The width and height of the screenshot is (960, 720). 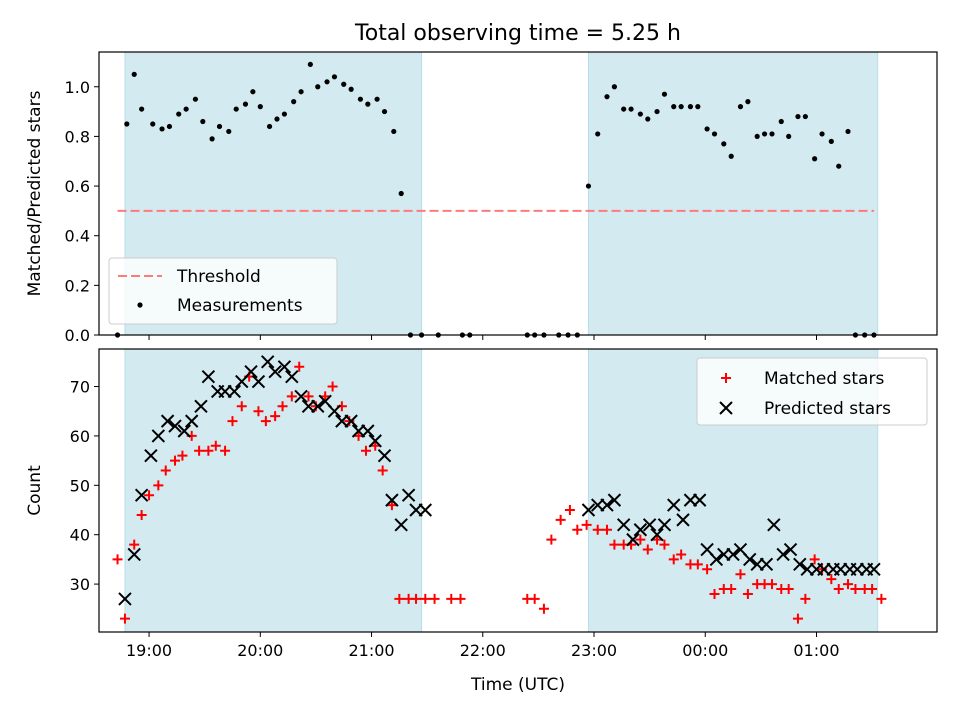 I want to click on y-axis-label: Matched/Predicted stars, so click(x=35, y=193).